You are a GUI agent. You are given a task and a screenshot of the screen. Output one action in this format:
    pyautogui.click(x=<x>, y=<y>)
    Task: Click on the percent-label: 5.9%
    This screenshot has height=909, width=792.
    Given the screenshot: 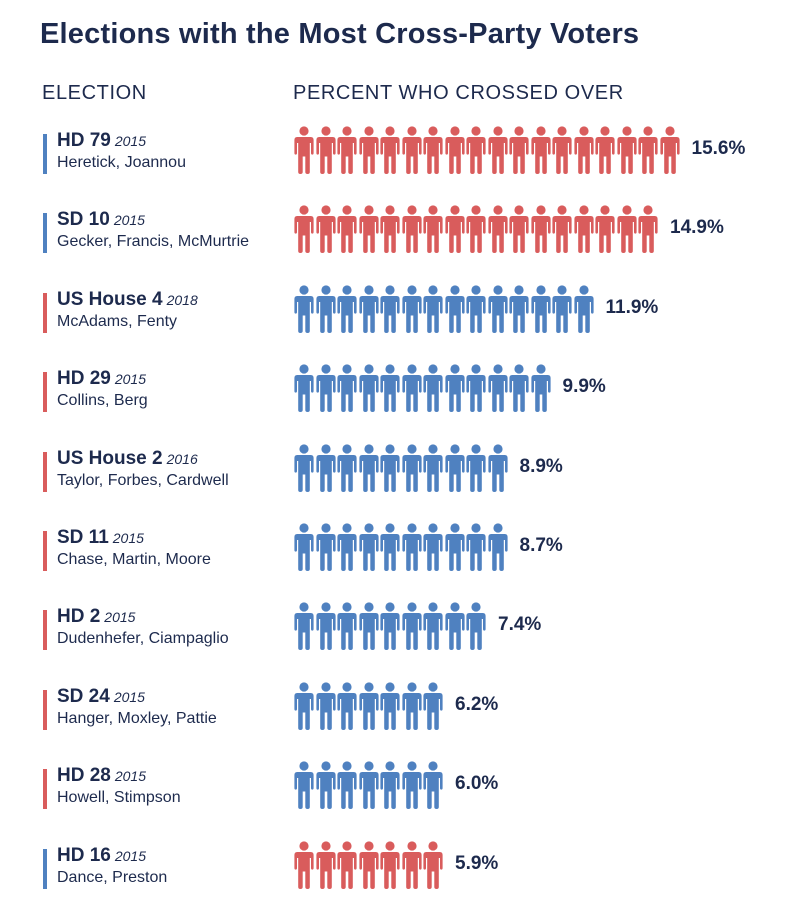 What is the action you would take?
    pyautogui.click(x=477, y=863)
    